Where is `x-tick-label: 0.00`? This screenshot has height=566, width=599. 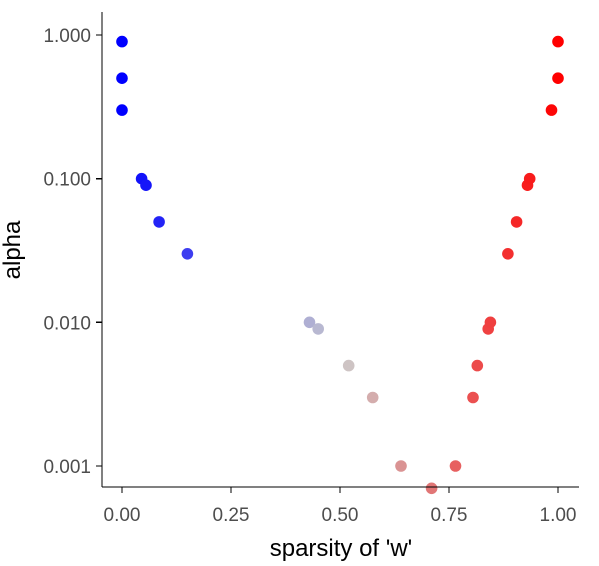 x-tick-label: 0.00 is located at coordinates (122, 515).